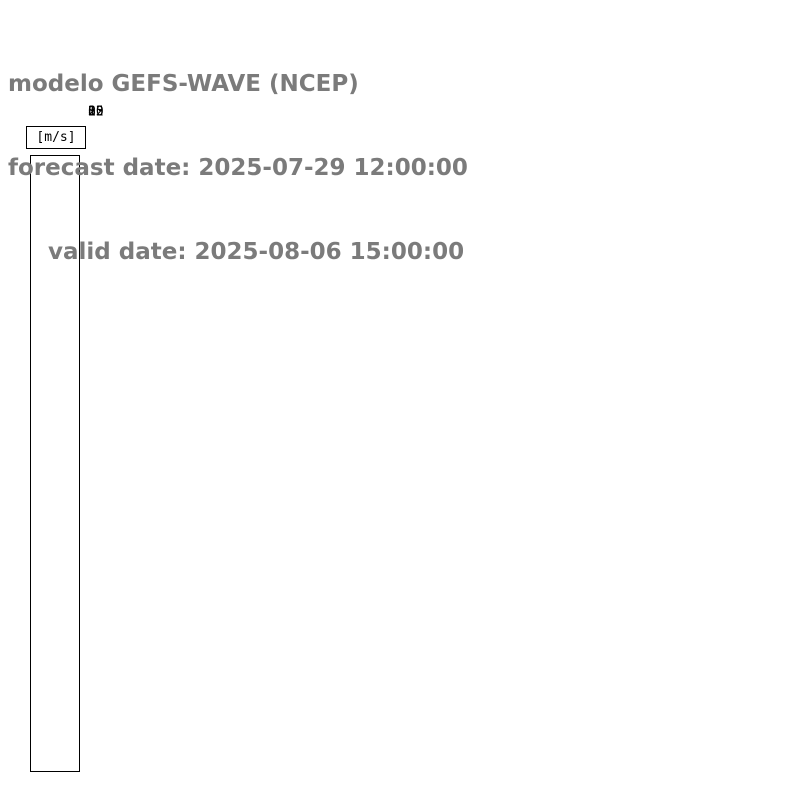 The height and width of the screenshot is (800, 800). I want to click on colorbar-tick-0: 0, so click(92, 112).